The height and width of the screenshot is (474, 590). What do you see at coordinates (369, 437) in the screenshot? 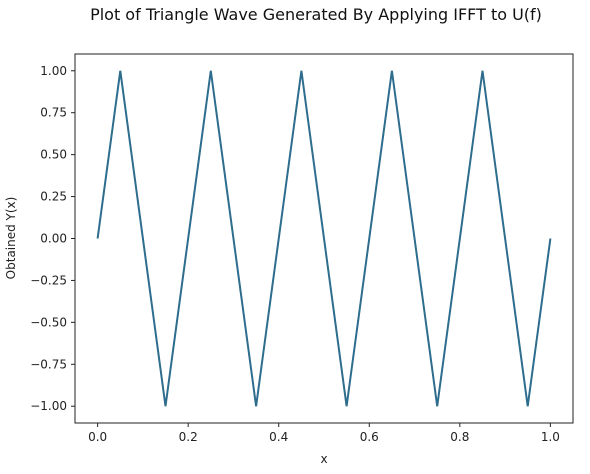
I see `x-tick-label: 0.6` at bounding box center [369, 437].